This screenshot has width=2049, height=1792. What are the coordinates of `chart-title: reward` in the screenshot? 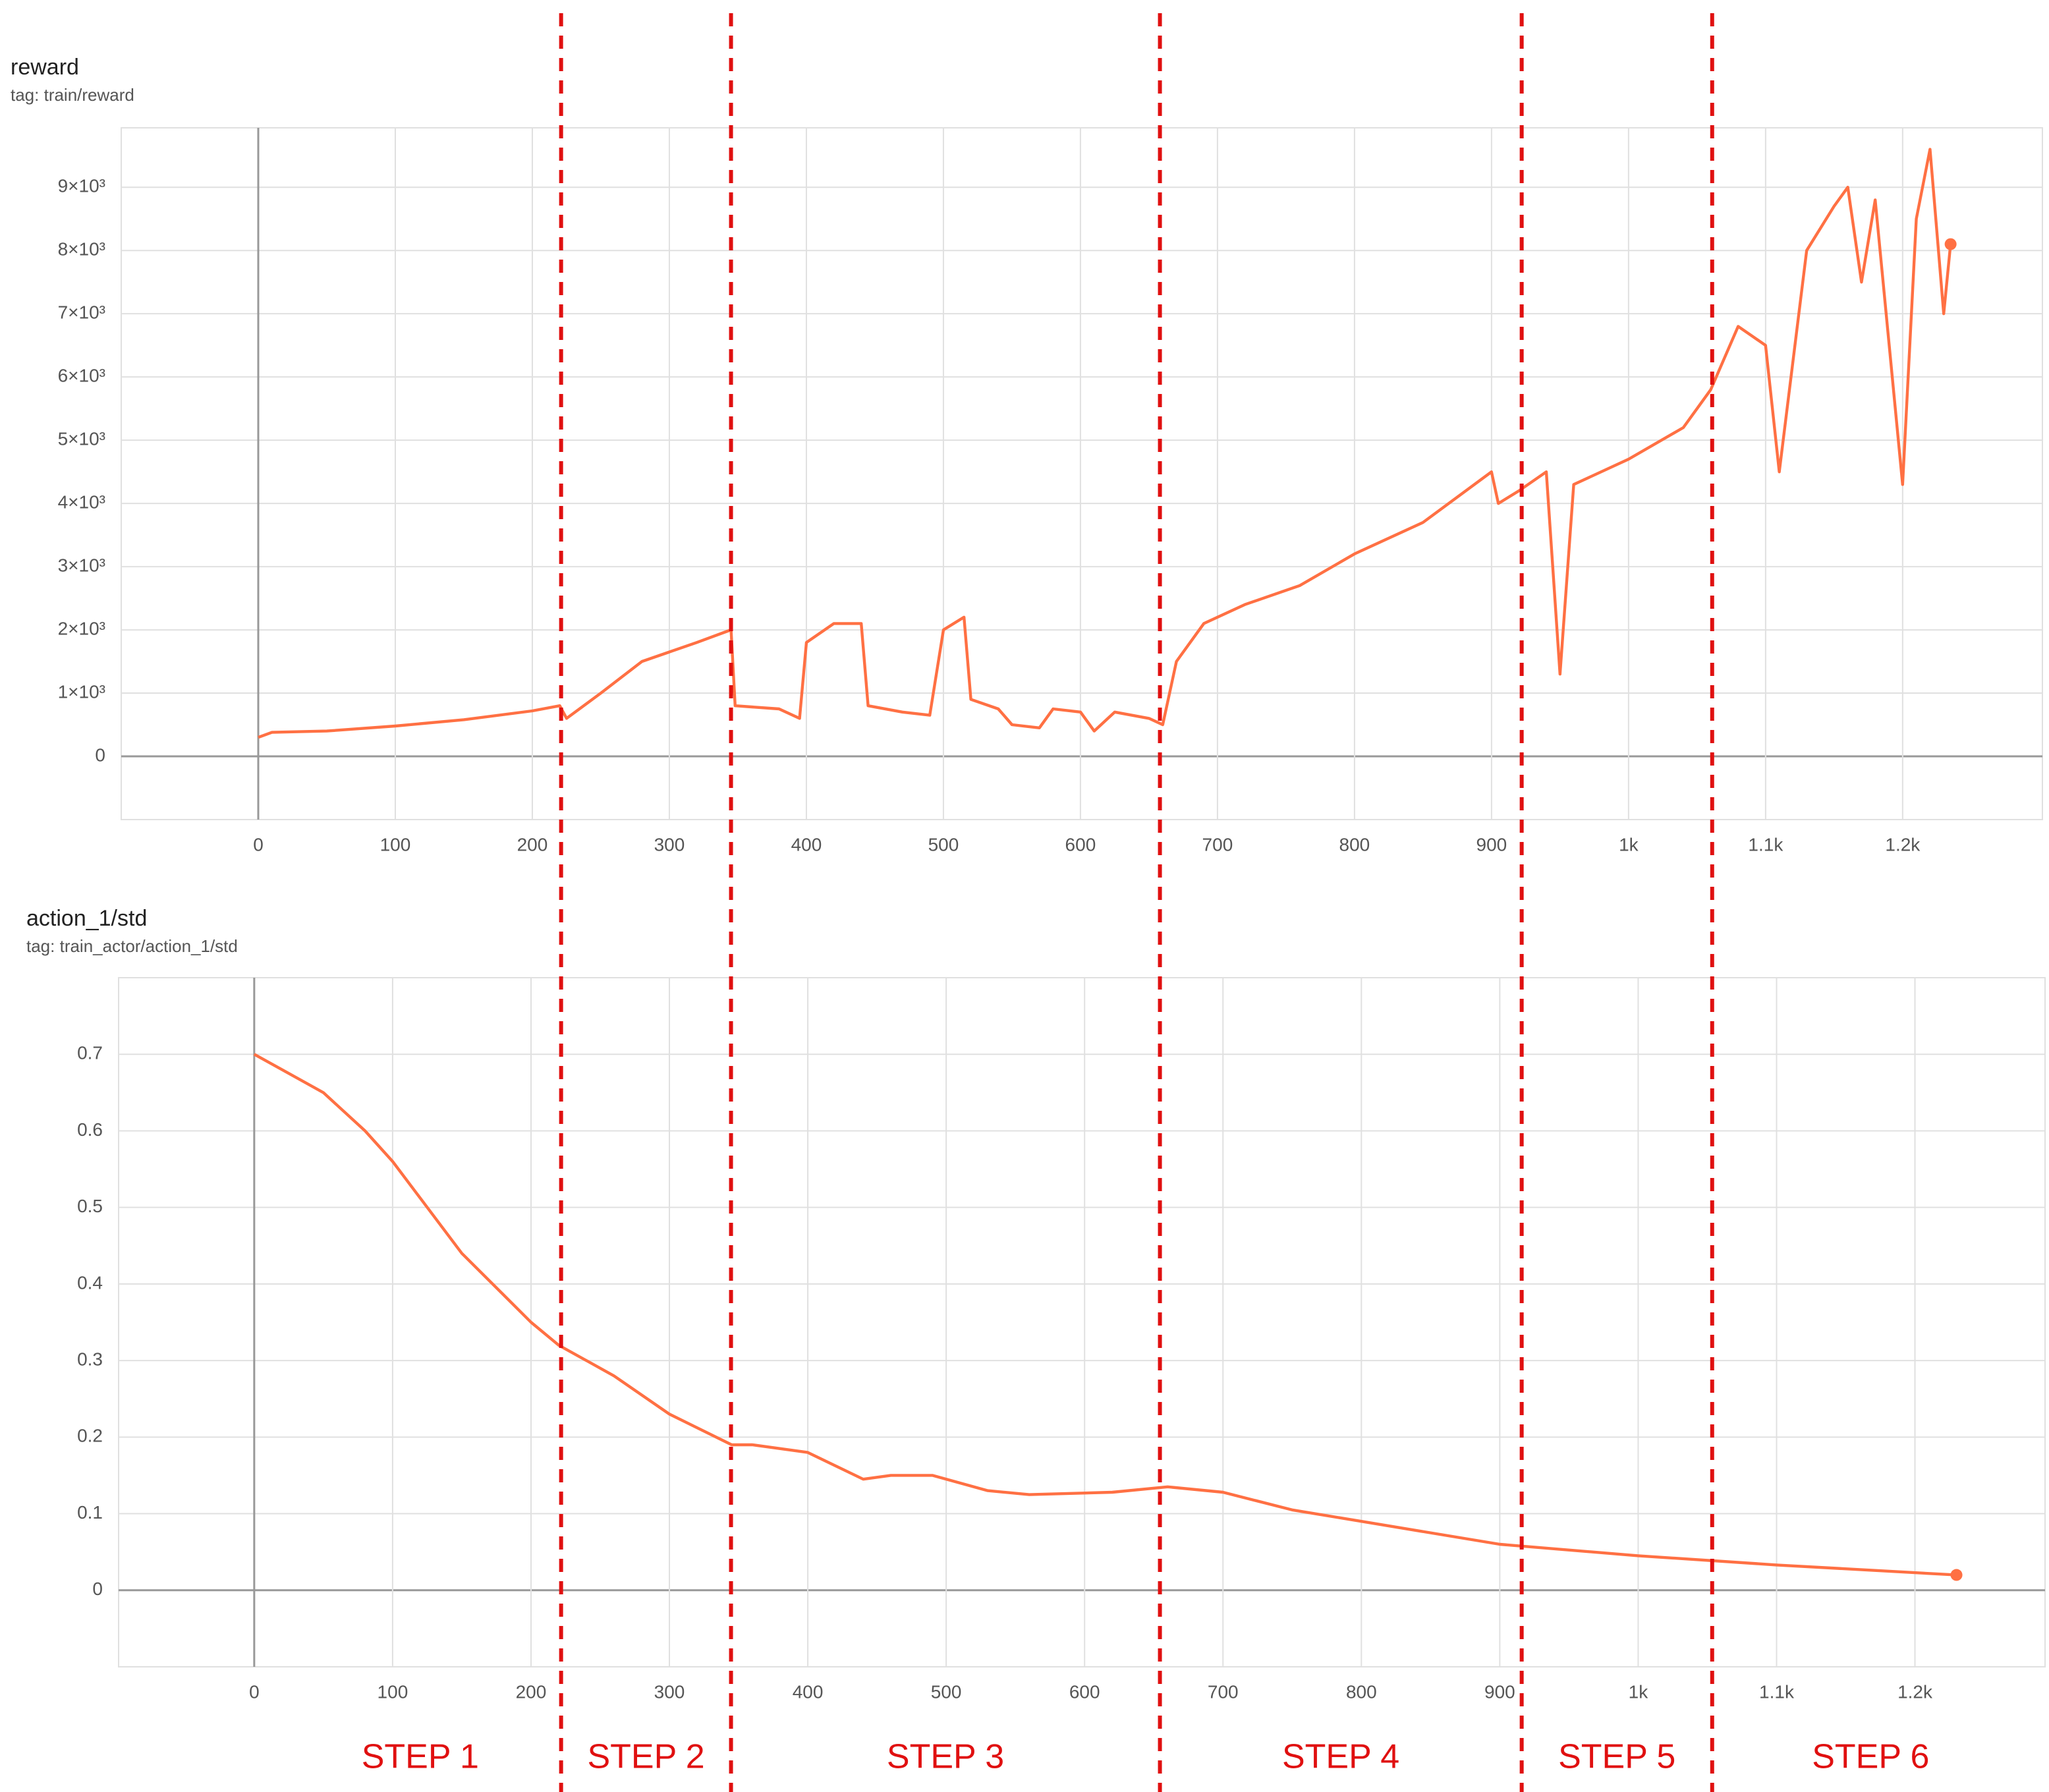 It's located at (45, 67).